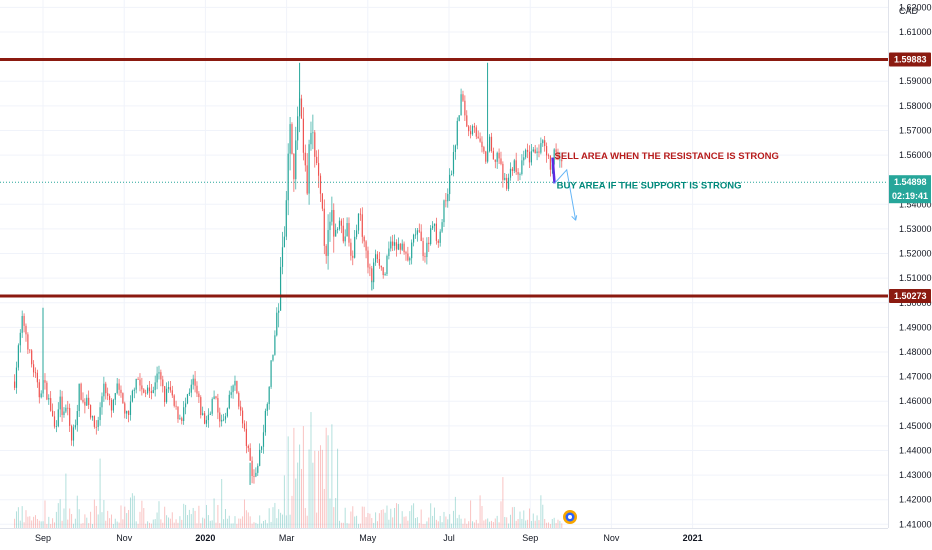 Image resolution: width=932 pixels, height=550 pixels. What do you see at coordinates (553, 170) in the screenshot?
I see `drop-arrow` at bounding box center [553, 170].